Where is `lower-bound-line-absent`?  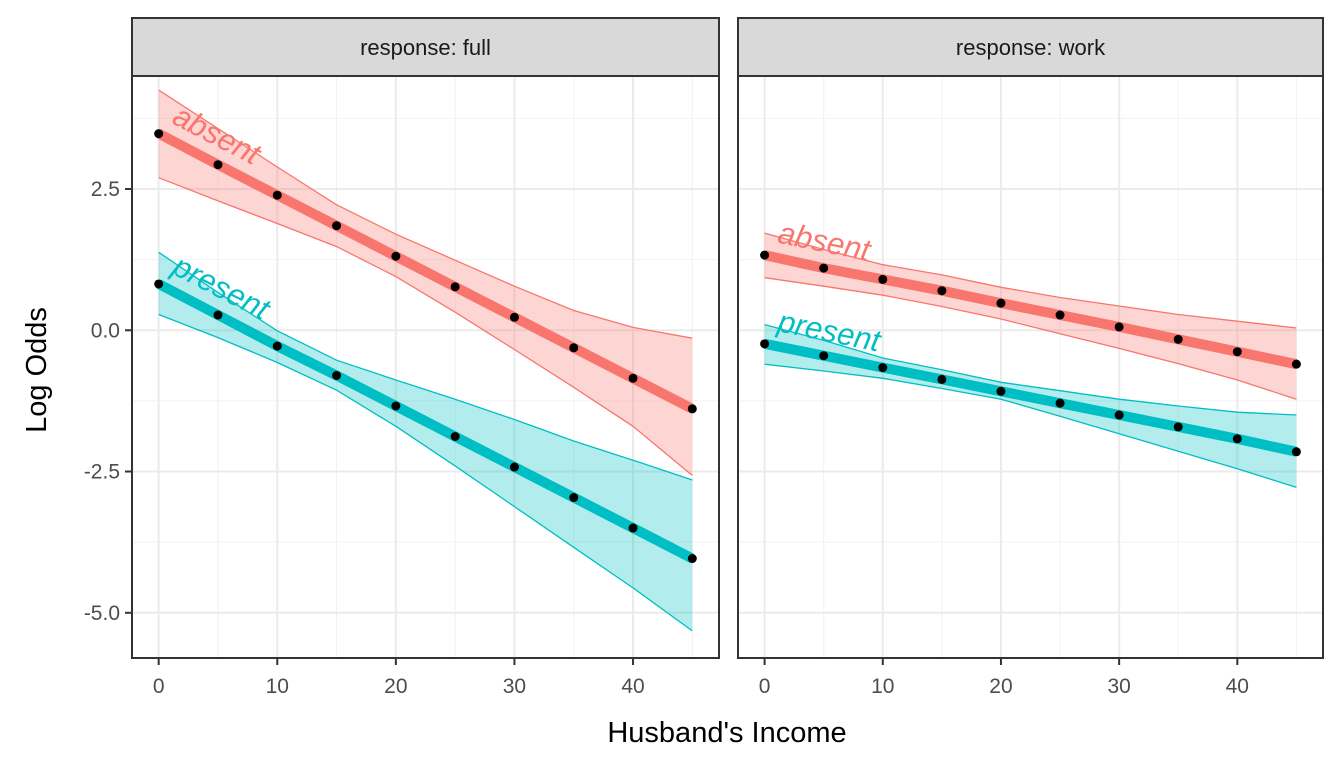 lower-bound-line-absent is located at coordinates (1030, 338).